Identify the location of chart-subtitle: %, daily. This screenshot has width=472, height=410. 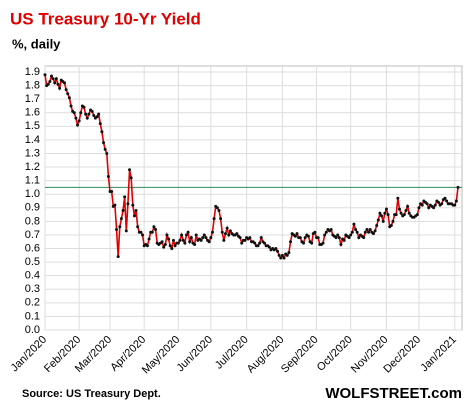
(36, 43).